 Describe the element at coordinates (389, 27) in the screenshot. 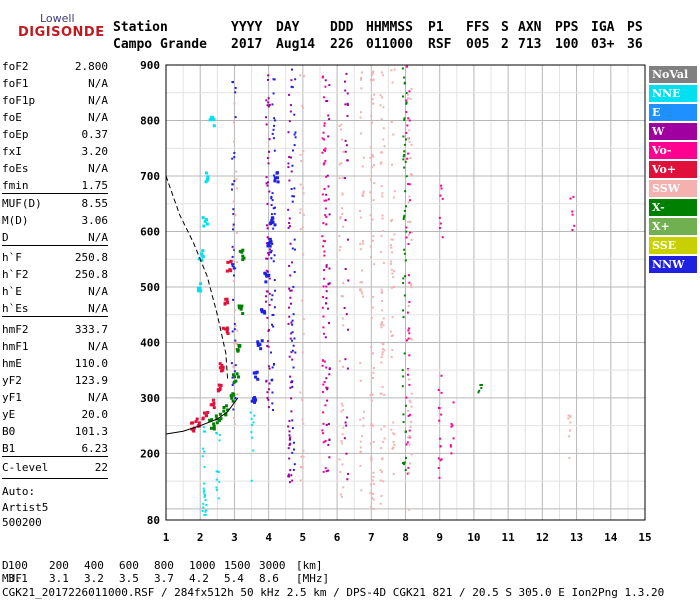

I see `time-label: HHMMSS` at that location.